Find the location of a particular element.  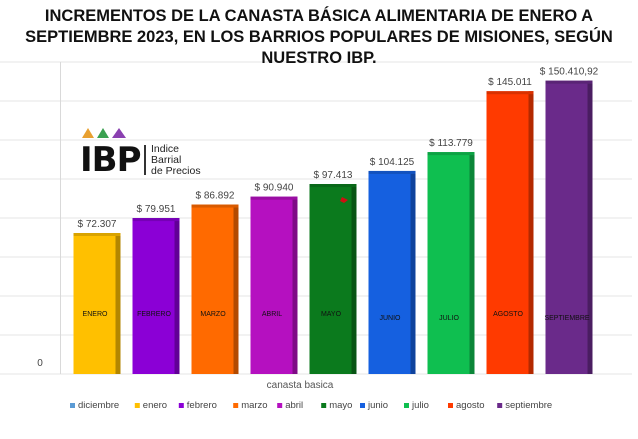

legend-label: marzo is located at coordinates (254, 405).